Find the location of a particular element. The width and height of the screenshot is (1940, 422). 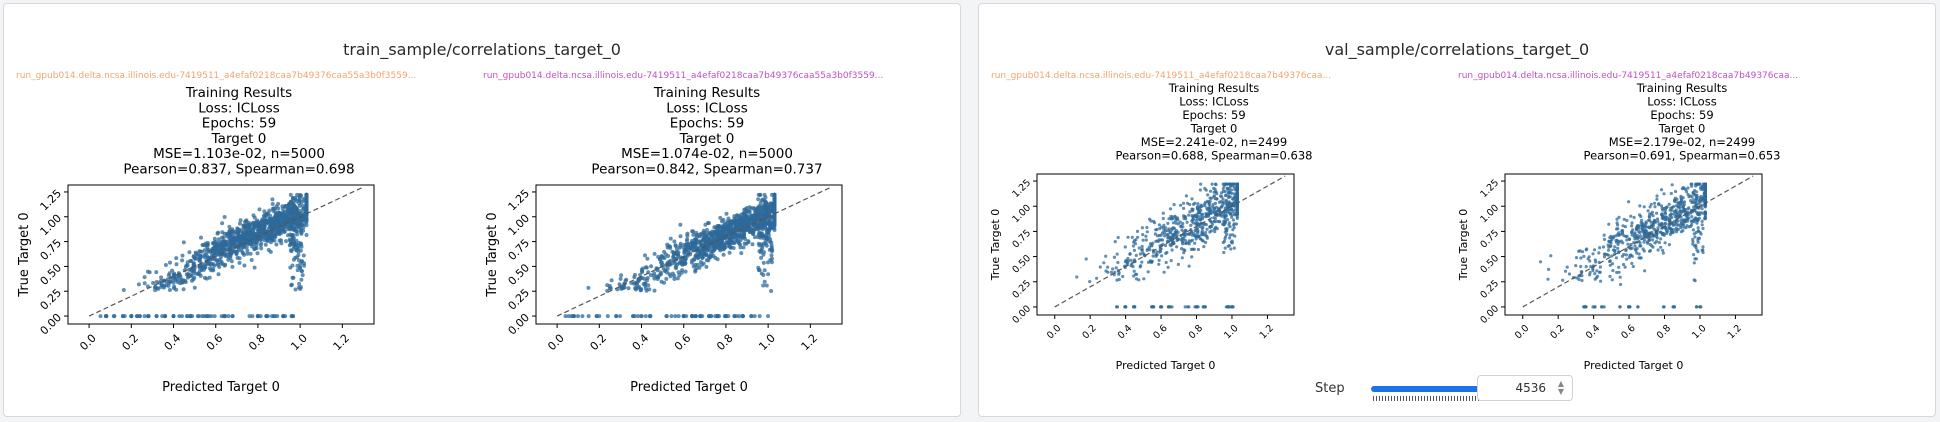

x-tick-label: 0.6 is located at coordinates (215, 343).